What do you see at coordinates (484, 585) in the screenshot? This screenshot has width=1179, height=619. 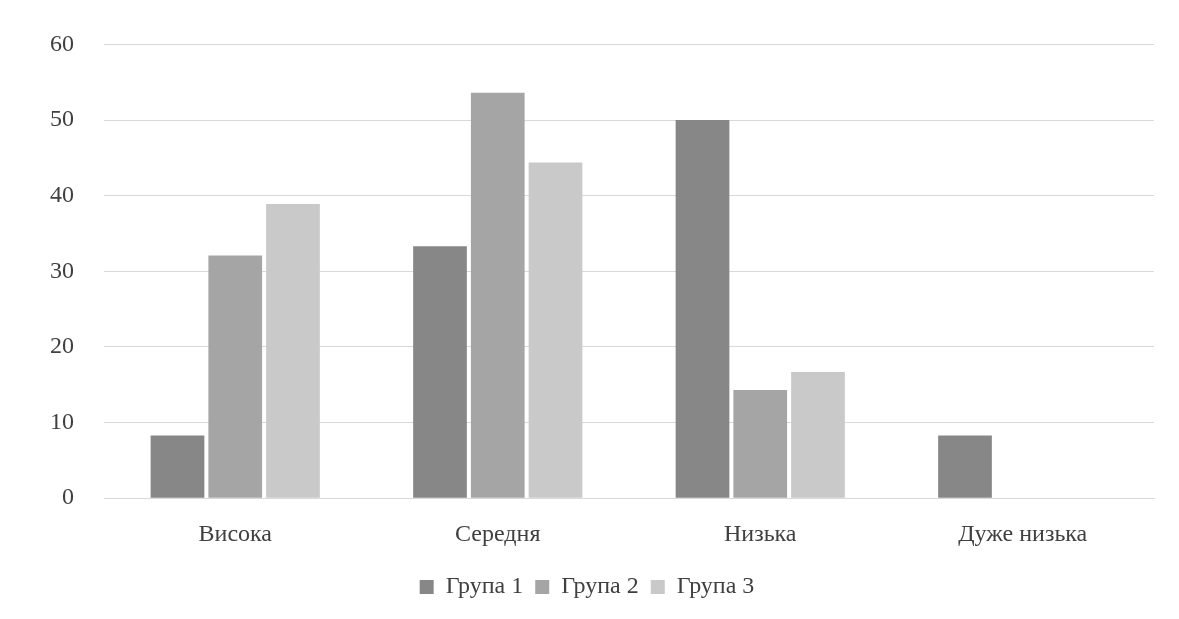 I see `legend-label: Група 1` at bounding box center [484, 585].